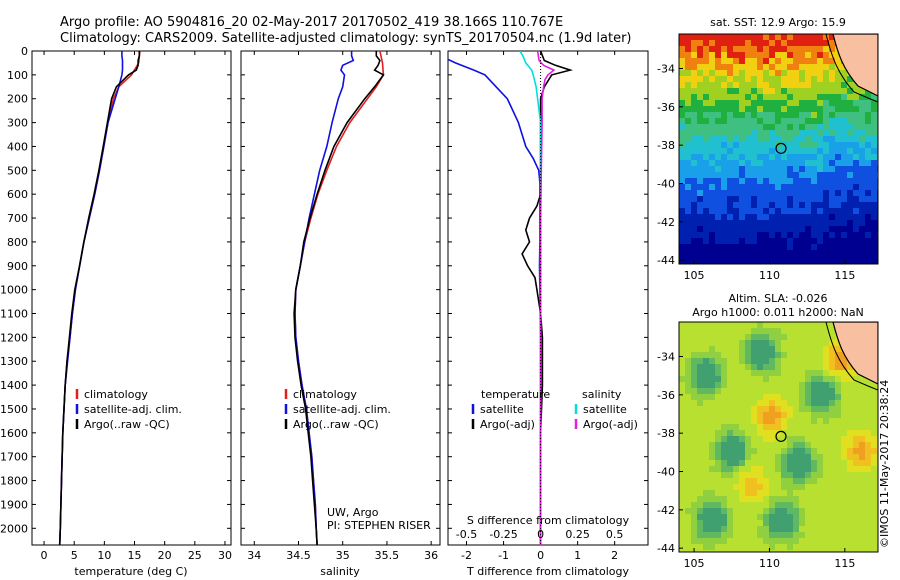  Describe the element at coordinates (851, 68) in the screenshot. I see `sst-map-coastline` at that location.